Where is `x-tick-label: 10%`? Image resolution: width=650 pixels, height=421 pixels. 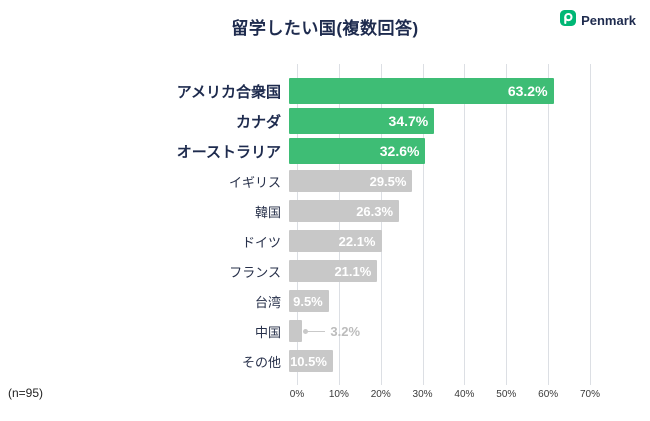
x-tick-label: 10% is located at coordinates (338, 394).